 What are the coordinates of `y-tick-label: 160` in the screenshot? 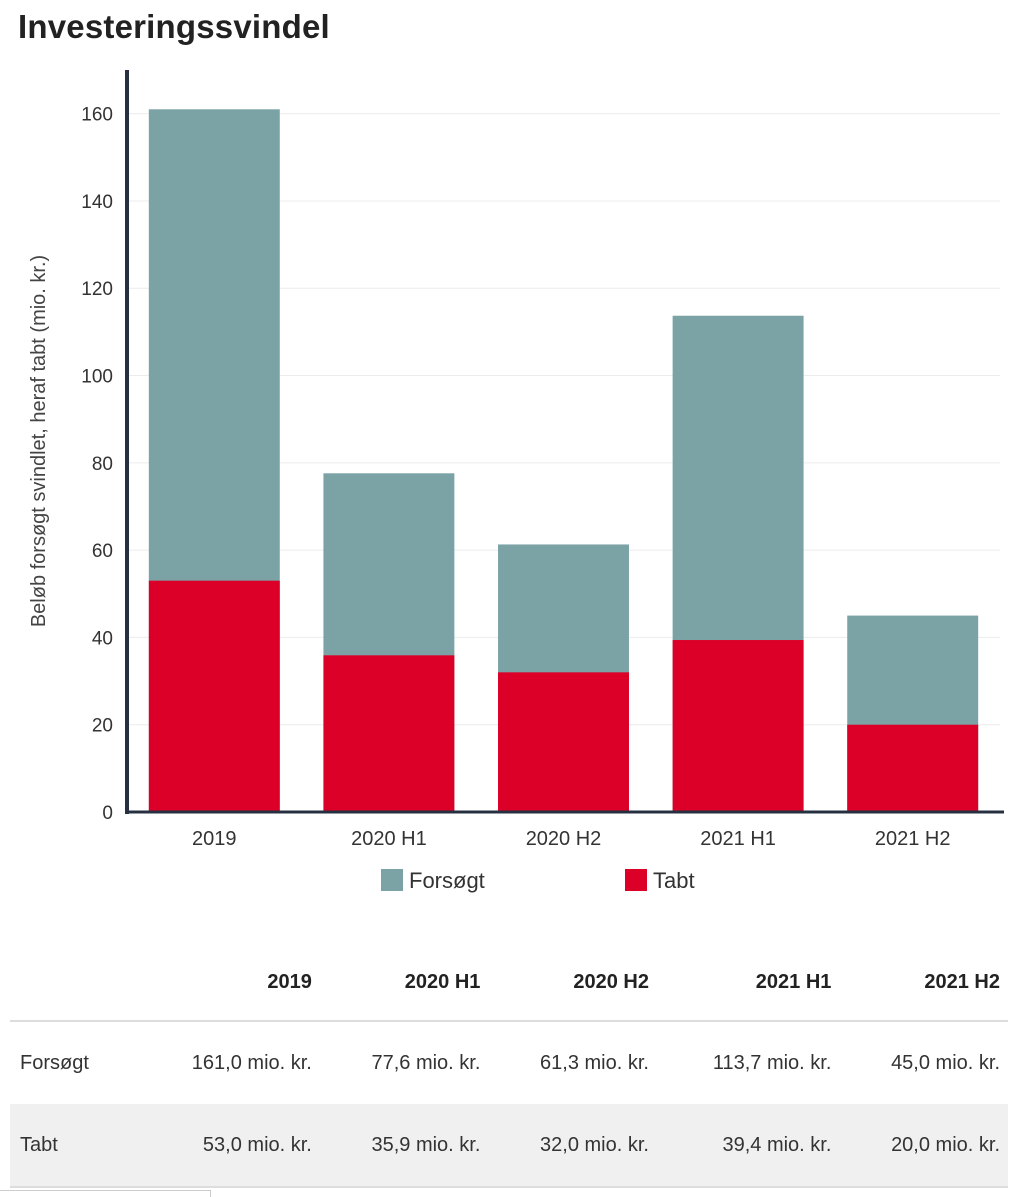 It's located at (97, 115).